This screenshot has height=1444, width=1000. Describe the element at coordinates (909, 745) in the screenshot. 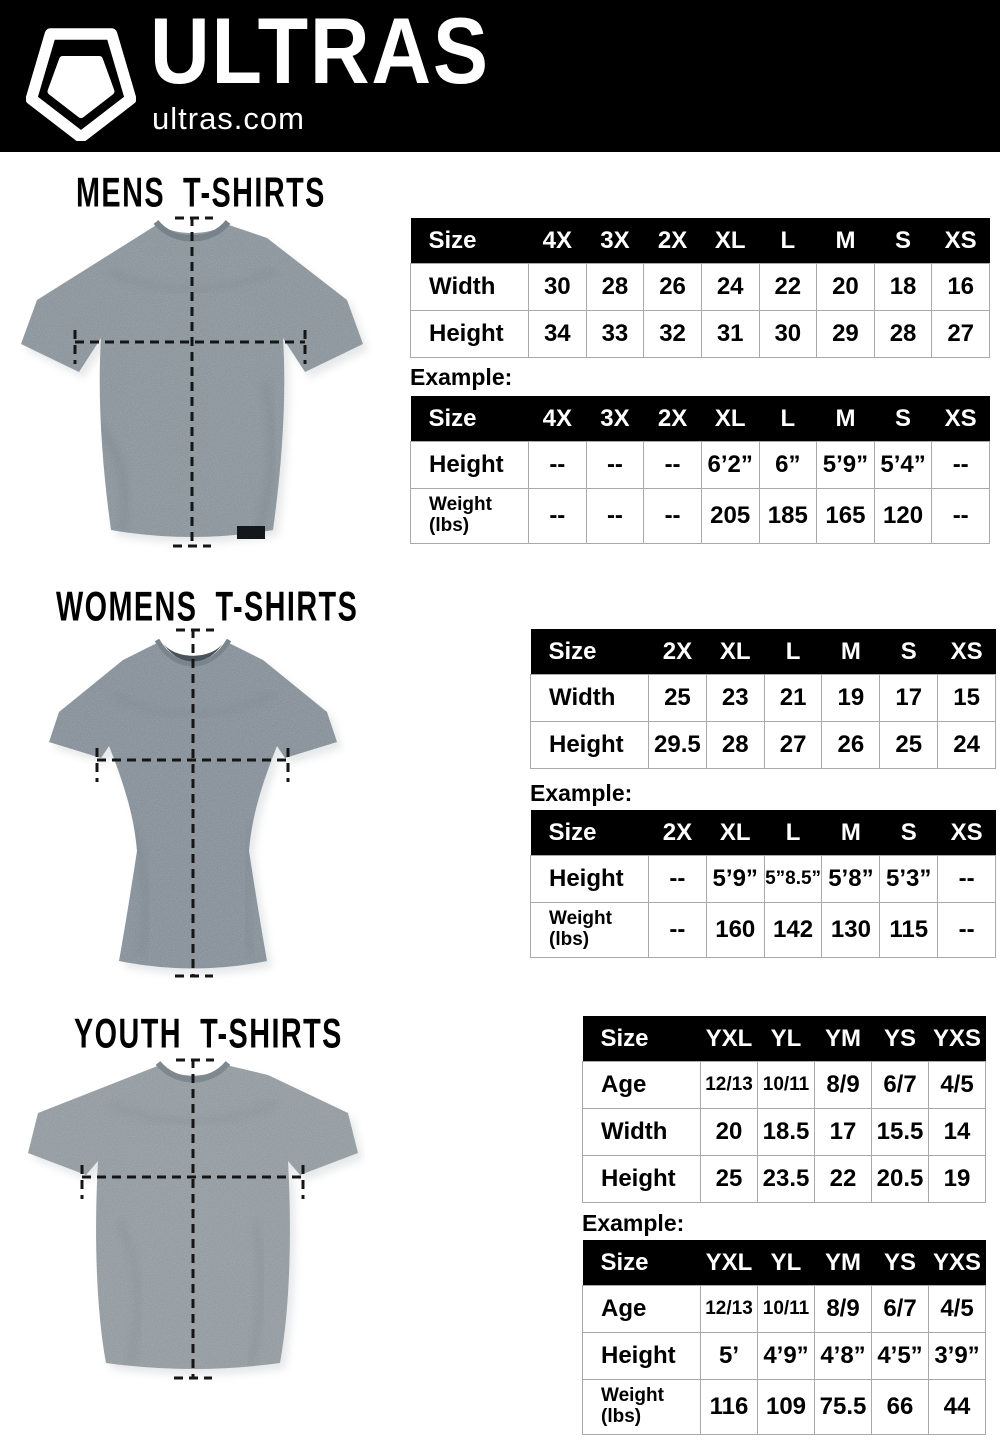

I see `size-value-cell: 25` at that location.